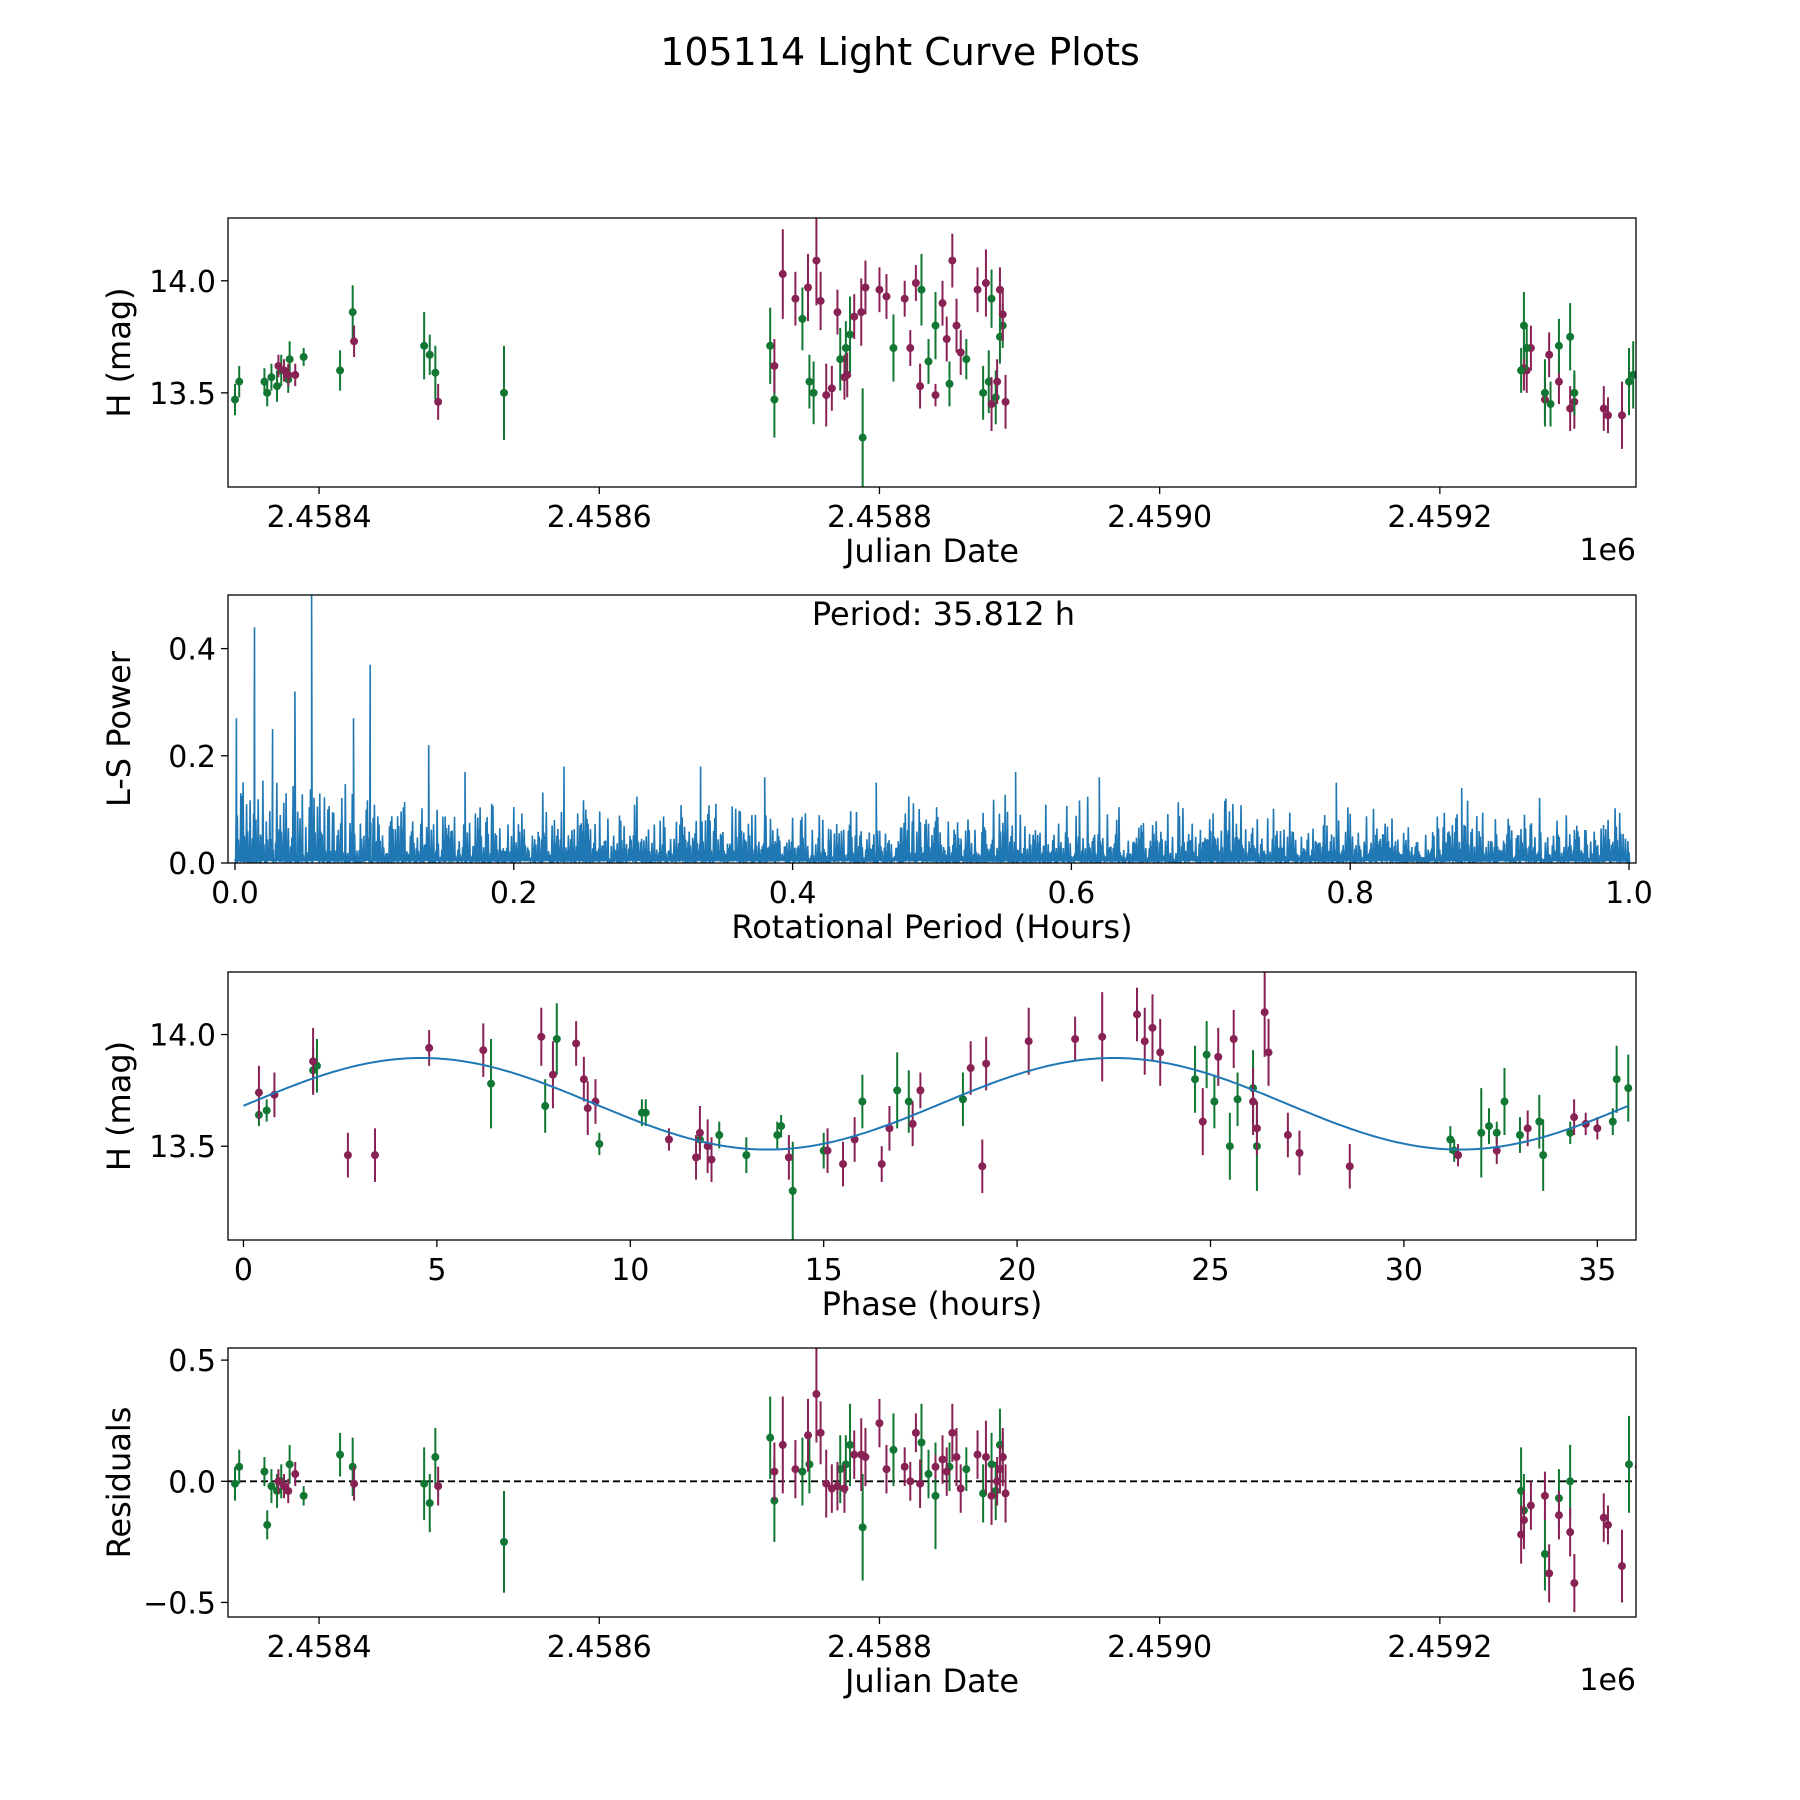 Image resolution: width=1800 pixels, height=1800 pixels. What do you see at coordinates (192, 757) in the screenshot?
I see `y-tick-label: 0.2` at bounding box center [192, 757].